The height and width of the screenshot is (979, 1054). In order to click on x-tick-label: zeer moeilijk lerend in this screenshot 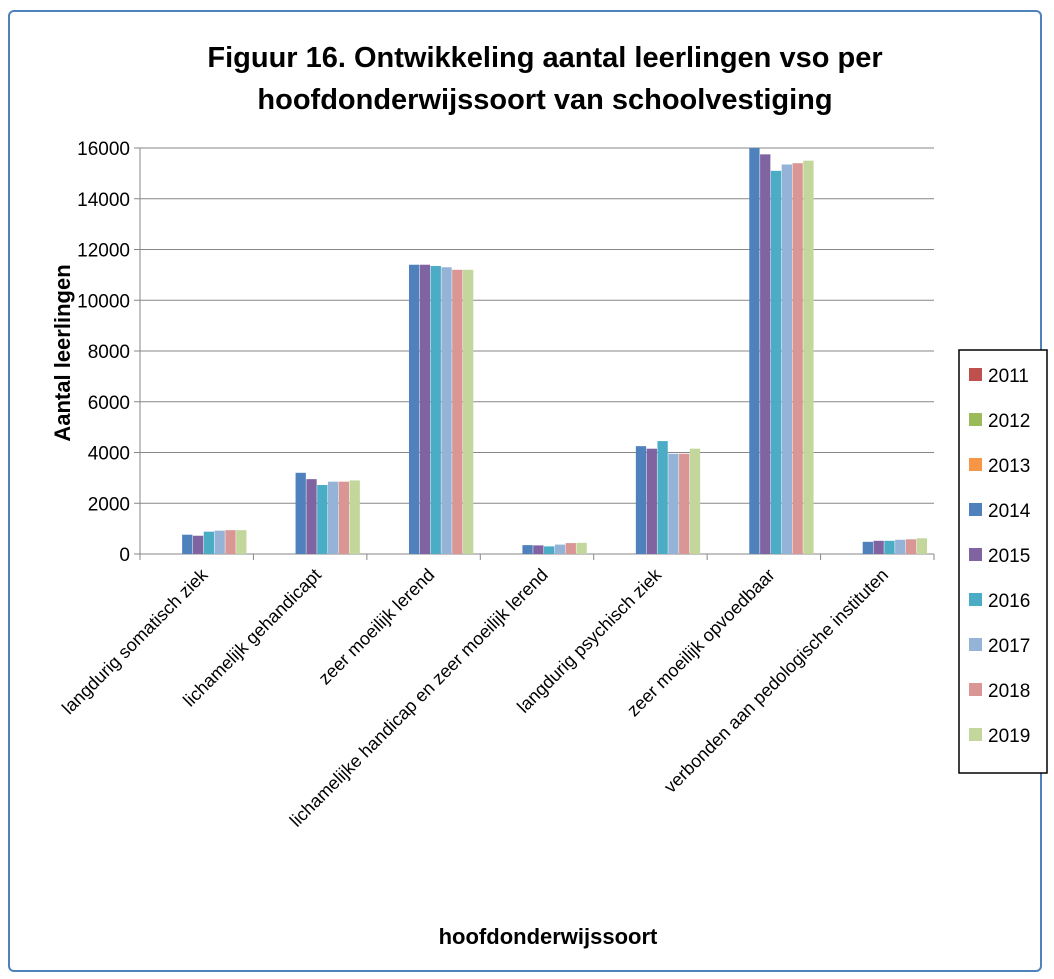, I will do `click(377, 627)`.